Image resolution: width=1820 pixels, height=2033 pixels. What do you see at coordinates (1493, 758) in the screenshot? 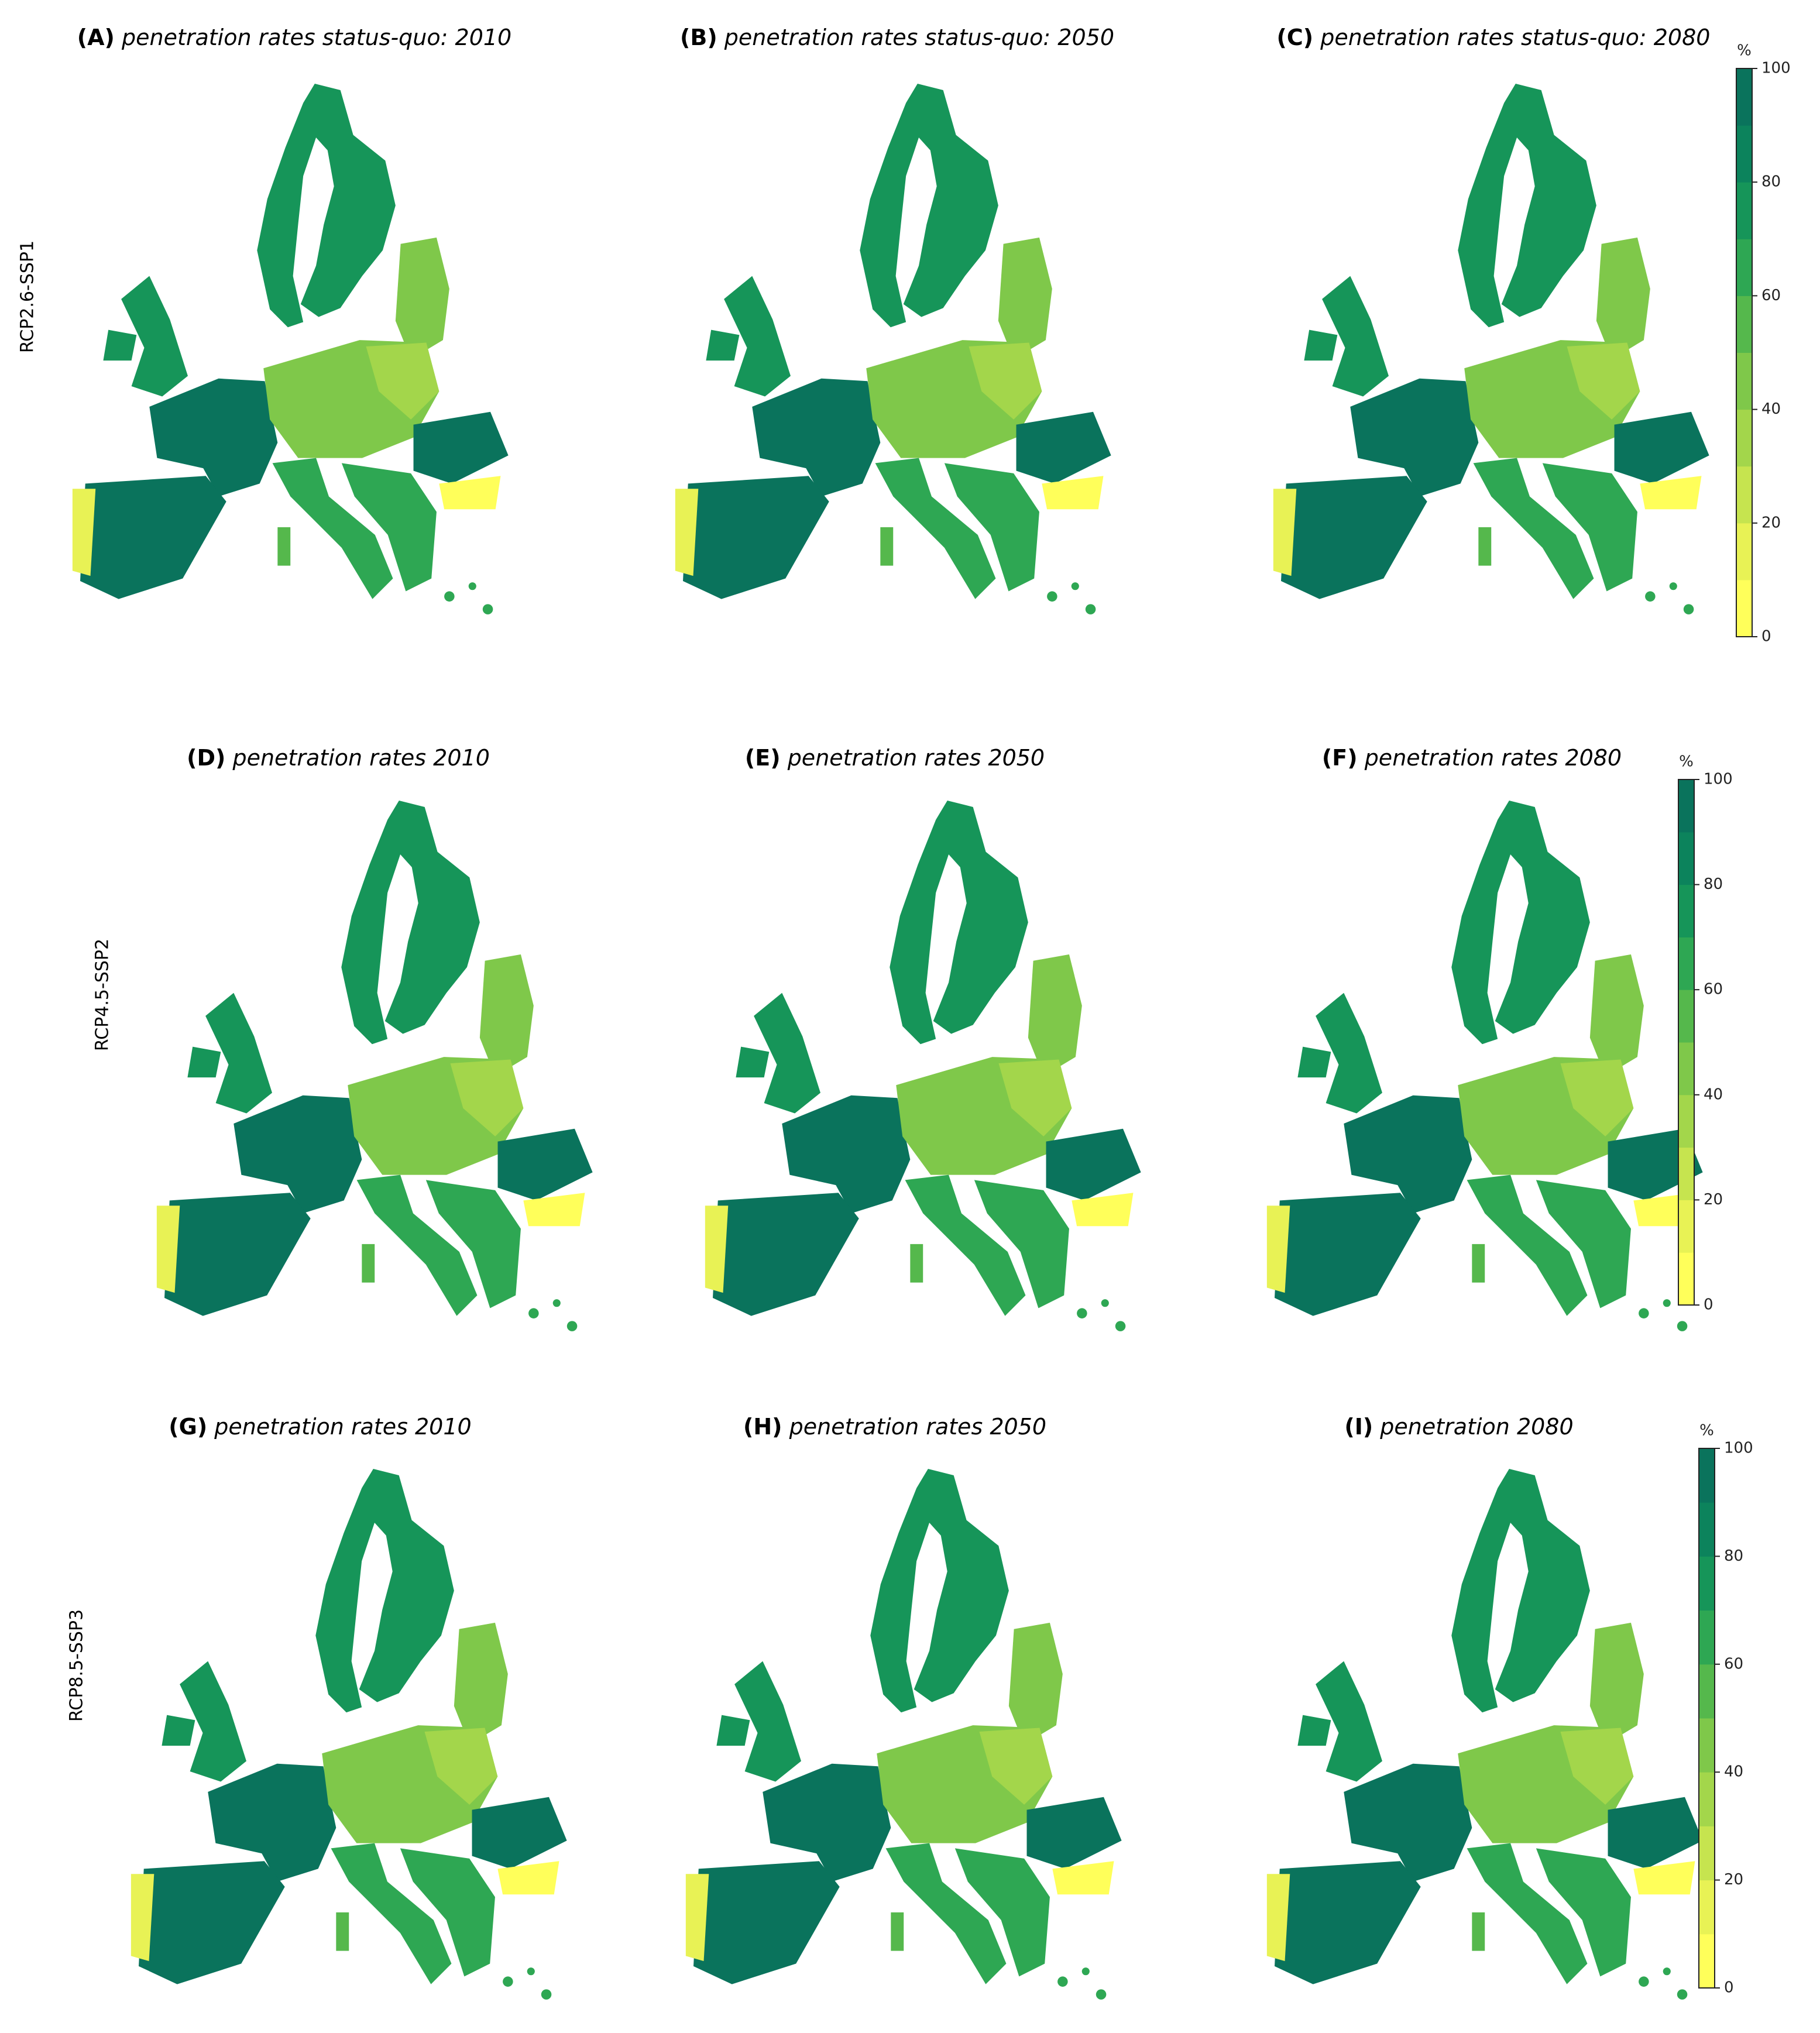
I see `panel-title-text: penetration rates 2080` at bounding box center [1493, 758].